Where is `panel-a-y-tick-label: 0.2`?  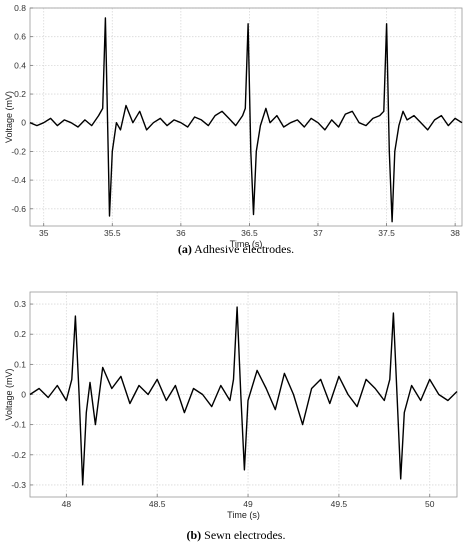
panel-a-y-tick-label: 0.2 is located at coordinates (20, 94).